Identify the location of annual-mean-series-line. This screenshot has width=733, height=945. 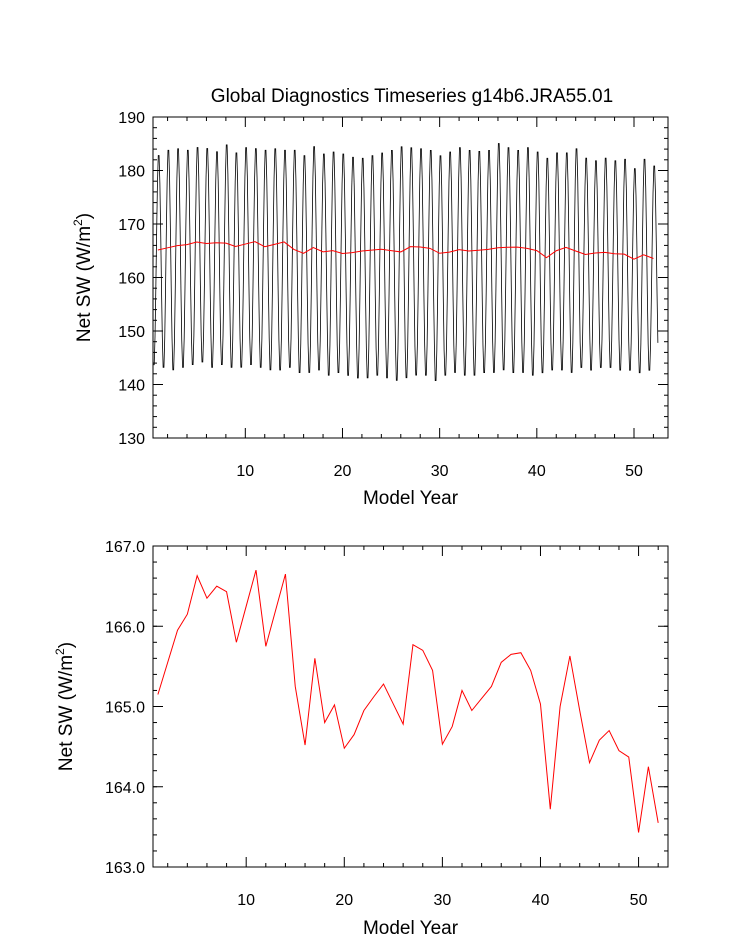
(405, 250).